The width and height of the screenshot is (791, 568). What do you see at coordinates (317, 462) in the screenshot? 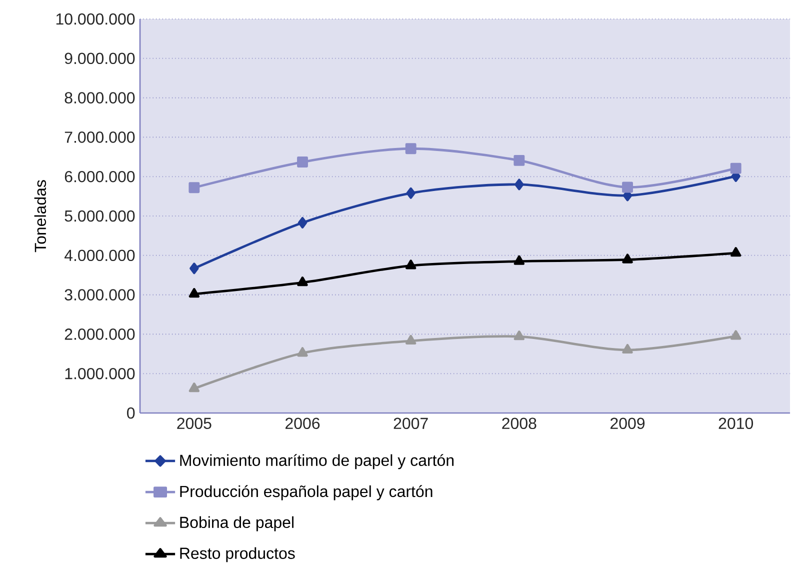
I see `legend-label: Movimiento marítimo de papel y cartón` at bounding box center [317, 462].